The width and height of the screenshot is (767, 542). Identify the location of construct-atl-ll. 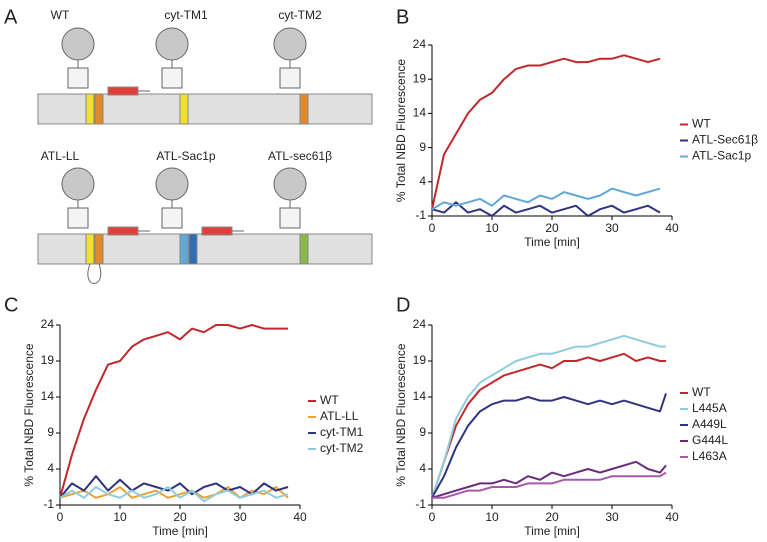
(105, 225).